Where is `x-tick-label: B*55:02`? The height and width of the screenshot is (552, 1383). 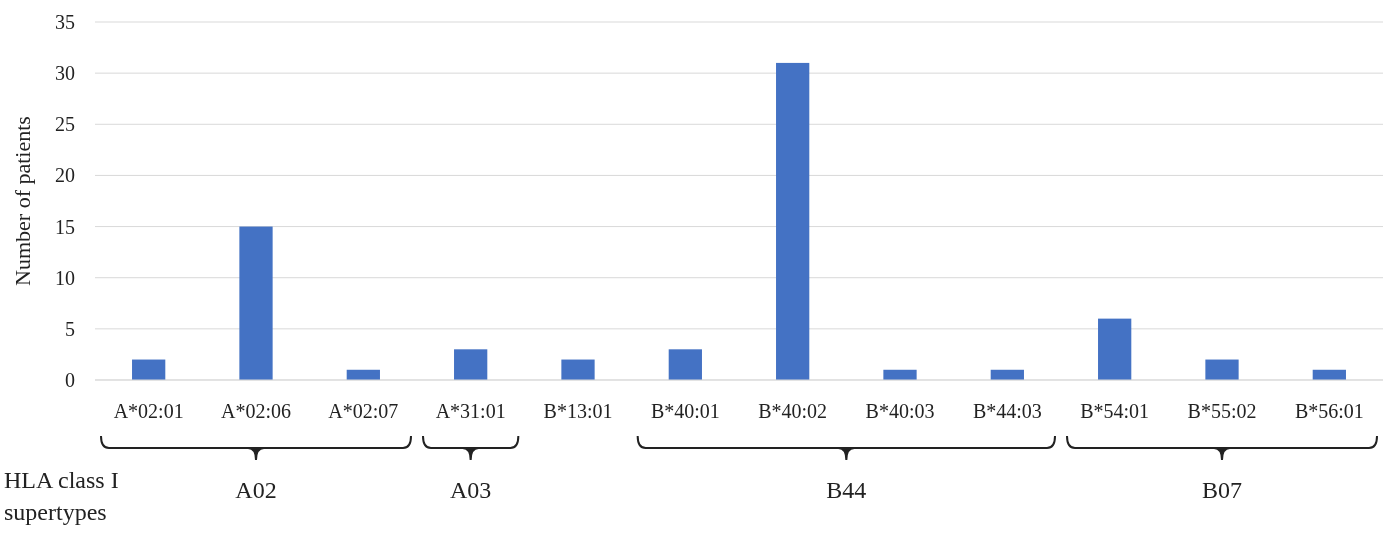
x-tick-label: B*55:02 is located at coordinates (1222, 411).